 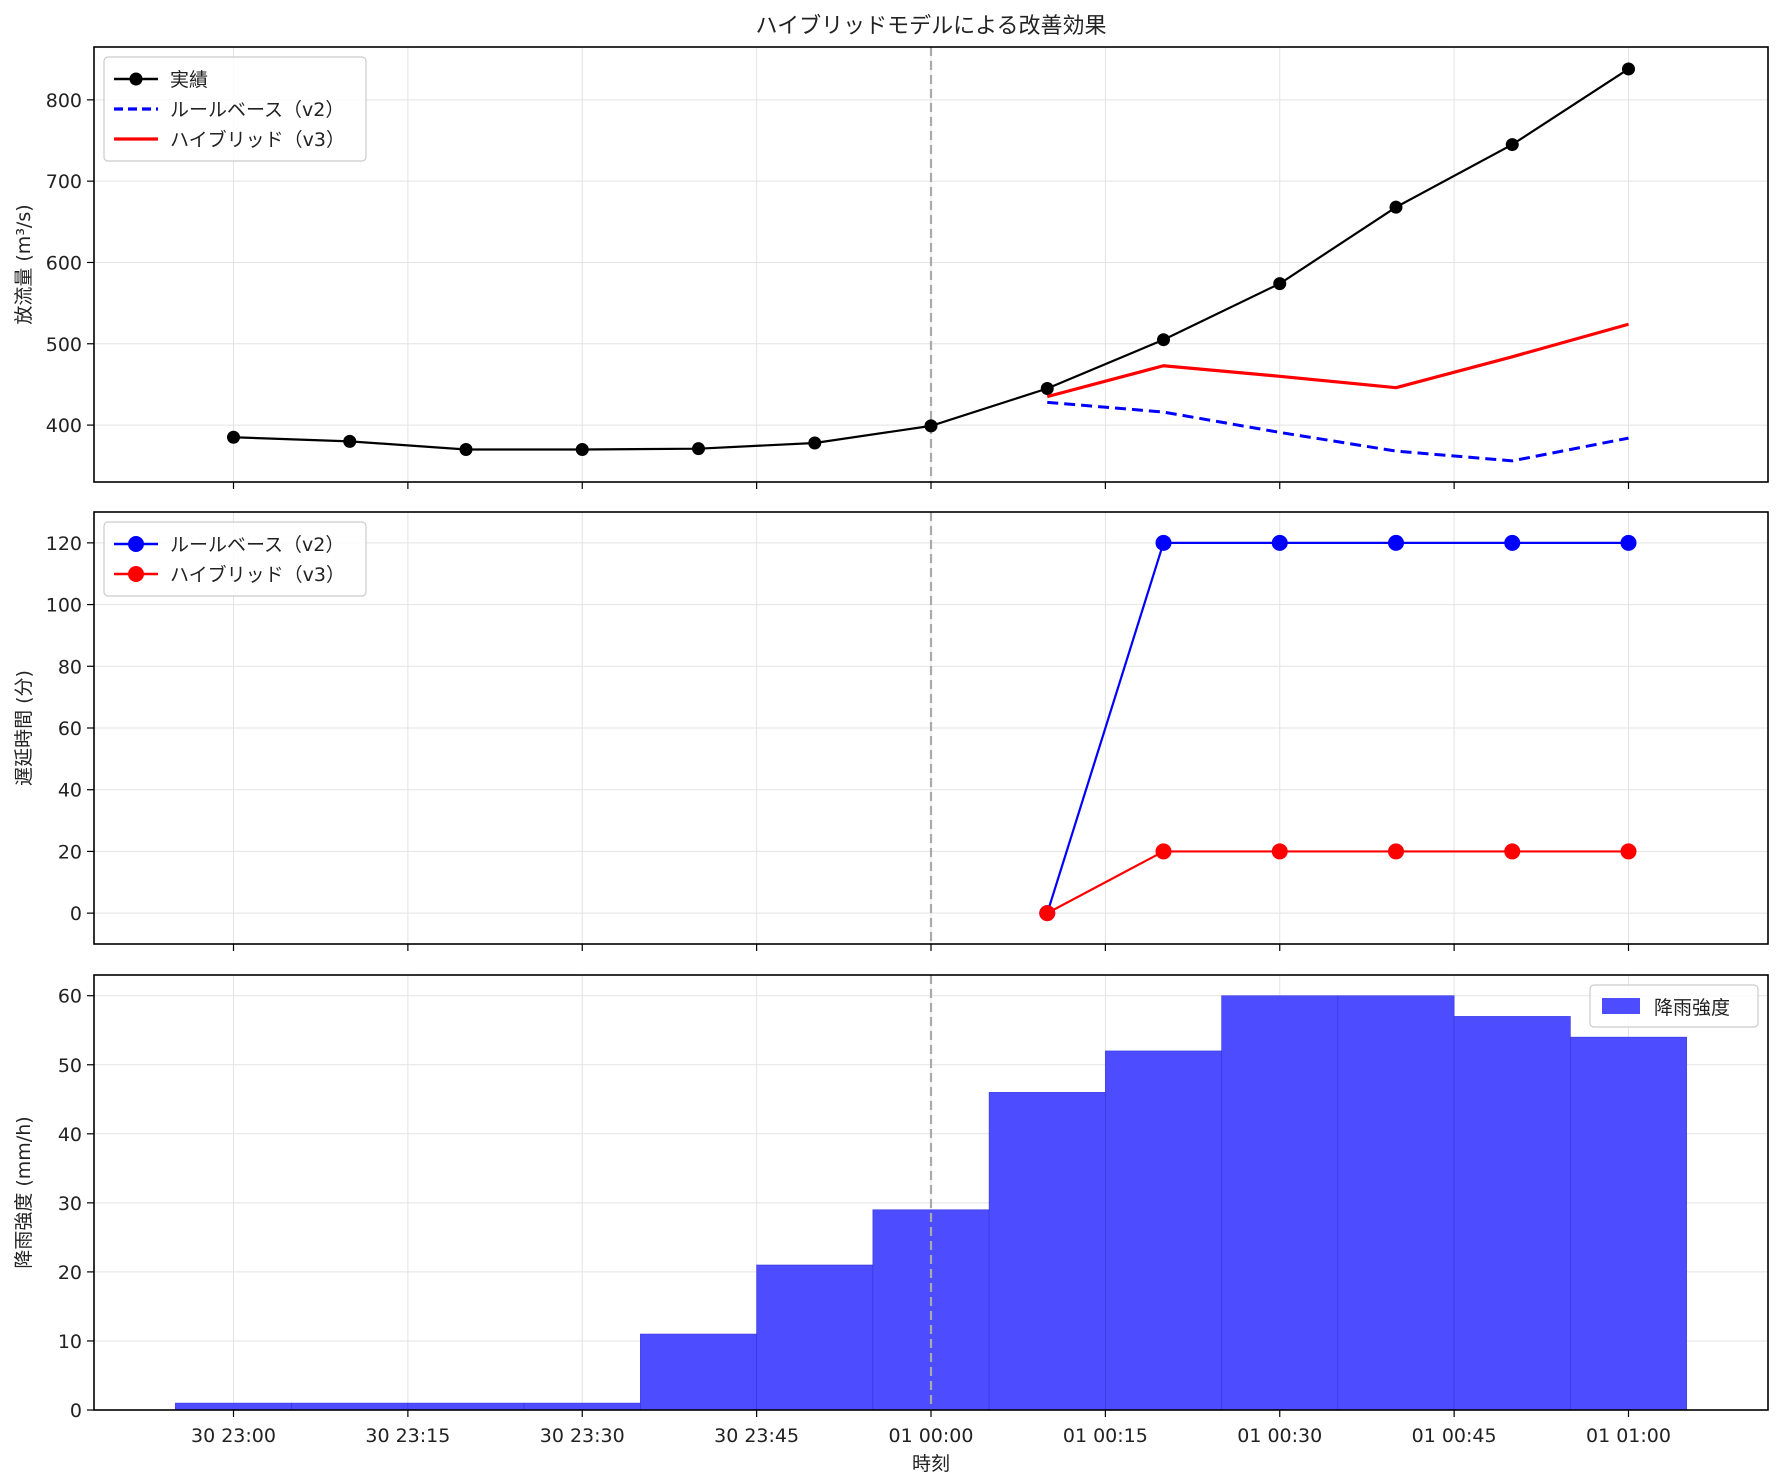 What do you see at coordinates (70, 1066) in the screenshot?
I see `y-tick-label: 50` at bounding box center [70, 1066].